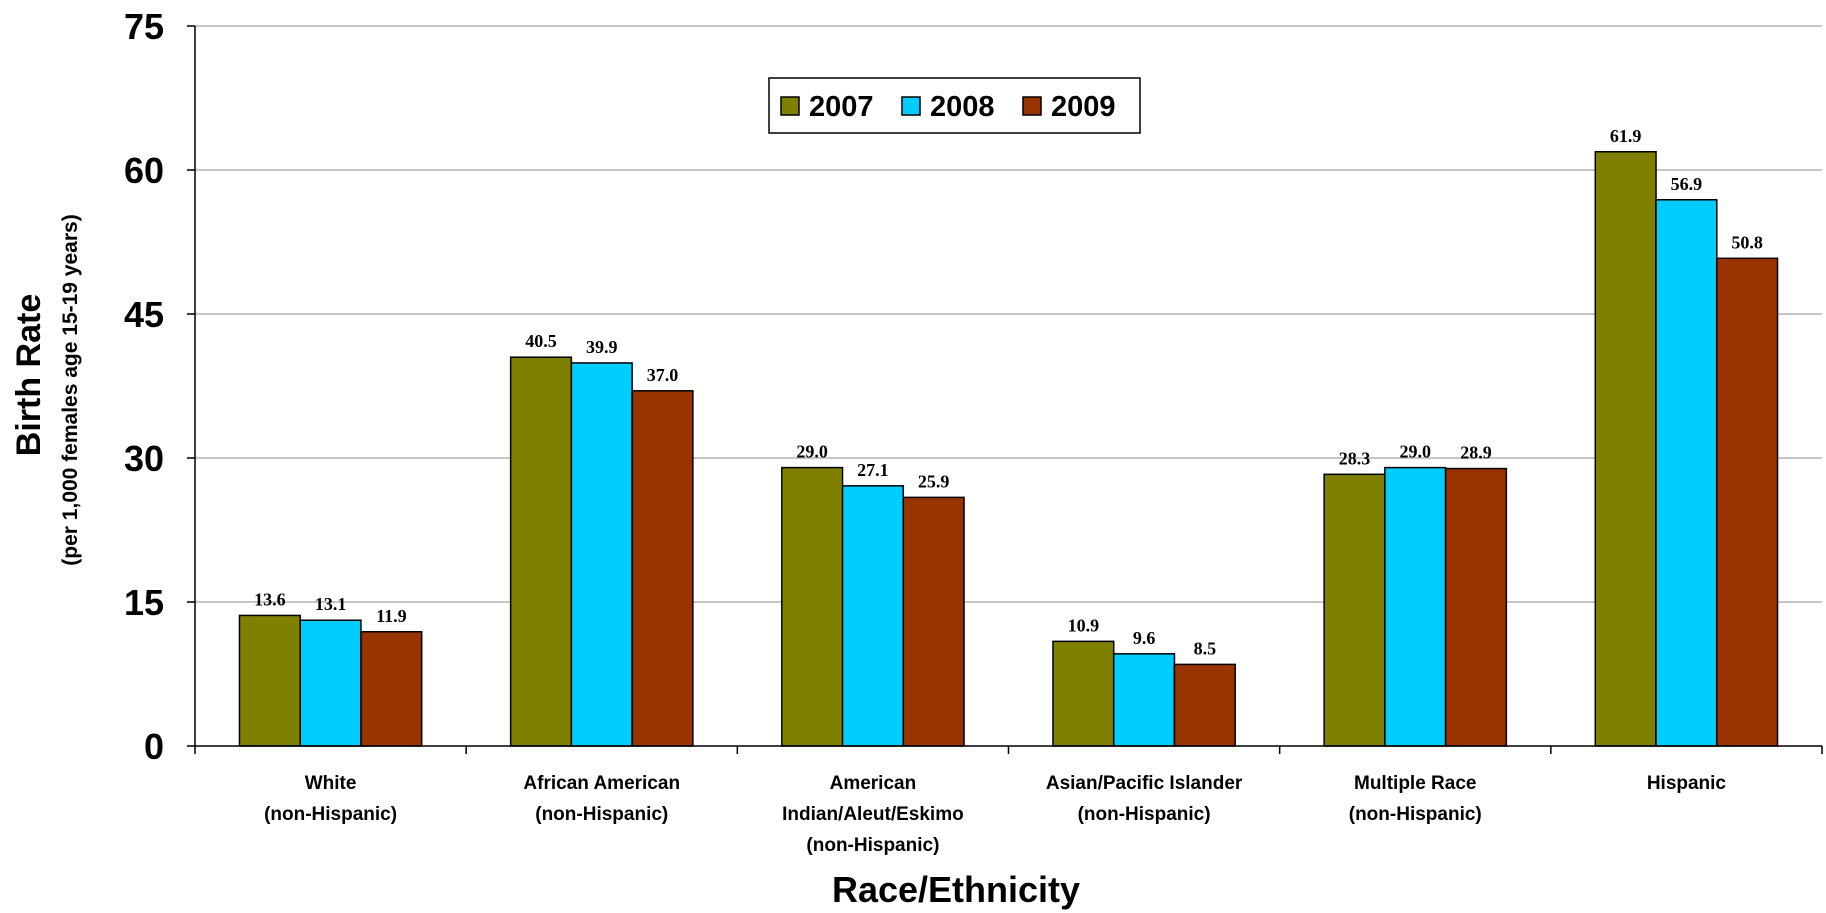 The height and width of the screenshot is (913, 1826). Describe the element at coordinates (144, 602) in the screenshot. I see `y-tick-label: 15` at that location.